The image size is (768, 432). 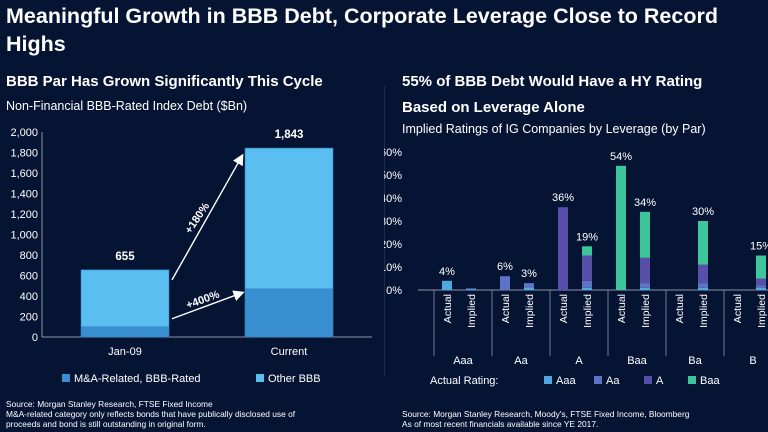 I want to click on y-tick-label: 40%, so click(x=393, y=199).